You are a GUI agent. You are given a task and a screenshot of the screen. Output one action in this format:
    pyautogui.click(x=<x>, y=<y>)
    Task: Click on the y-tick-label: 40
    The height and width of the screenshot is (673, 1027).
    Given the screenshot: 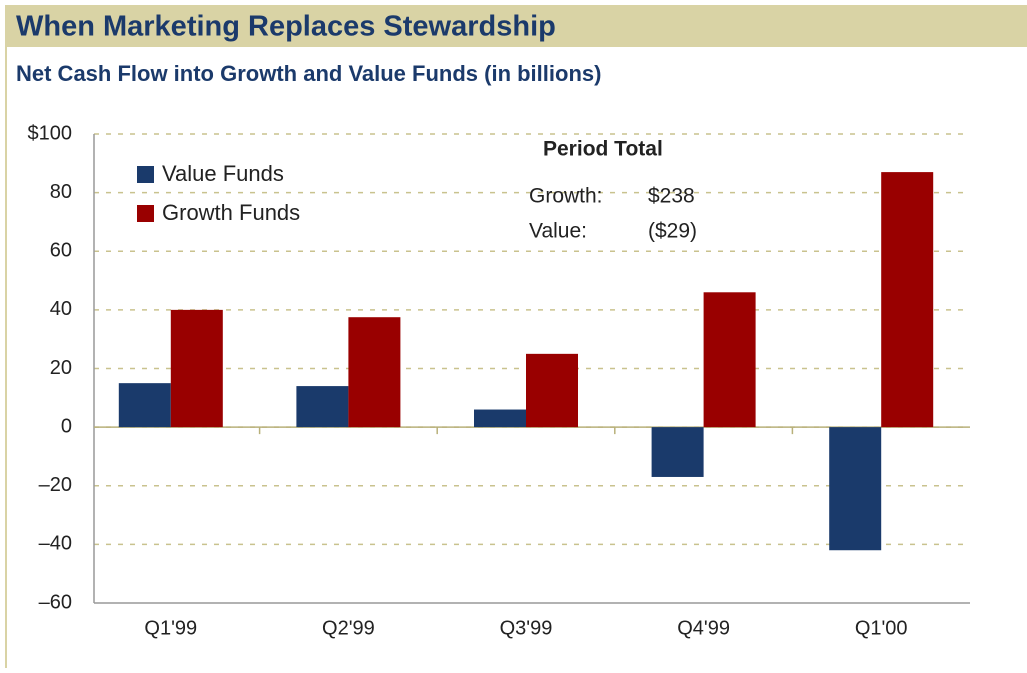 What is the action you would take?
    pyautogui.click(x=61, y=309)
    